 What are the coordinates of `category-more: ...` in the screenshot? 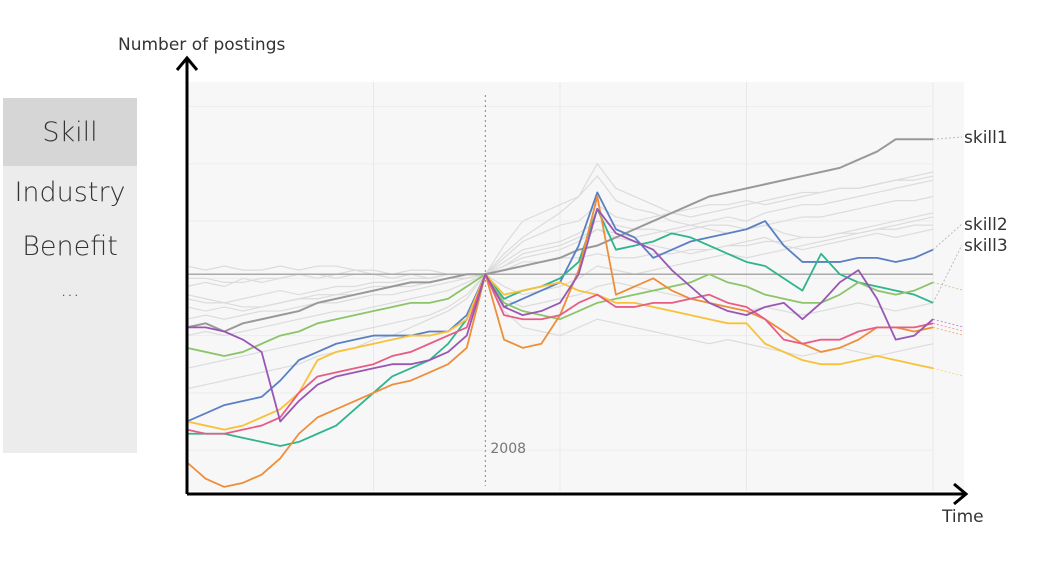 It's located at (70, 289).